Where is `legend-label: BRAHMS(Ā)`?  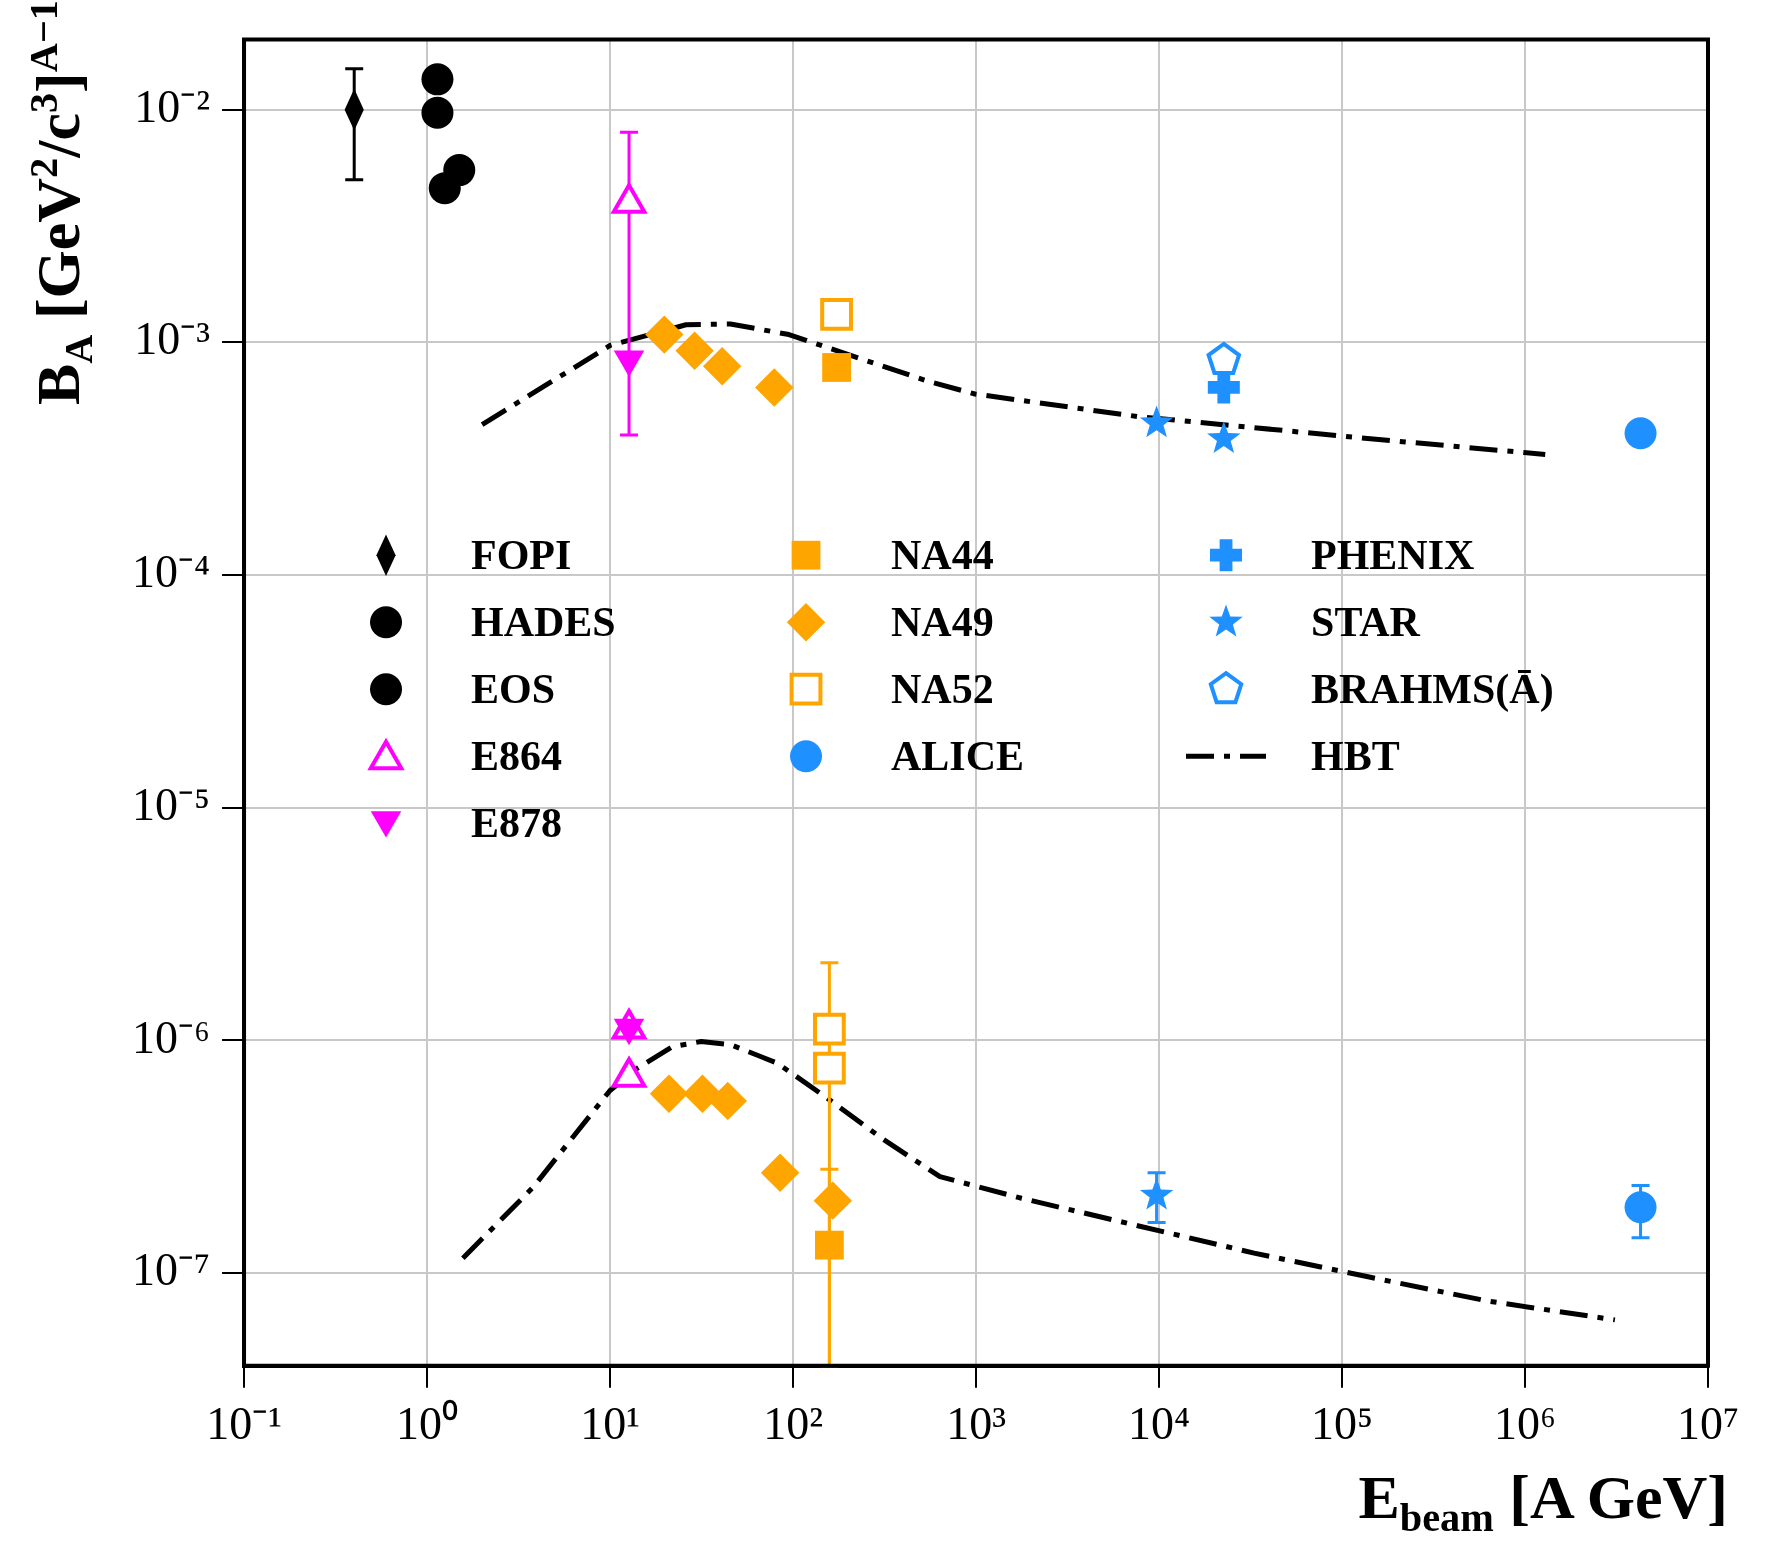
legend-label: BRAHMS(Ā) is located at coordinates (1432, 690).